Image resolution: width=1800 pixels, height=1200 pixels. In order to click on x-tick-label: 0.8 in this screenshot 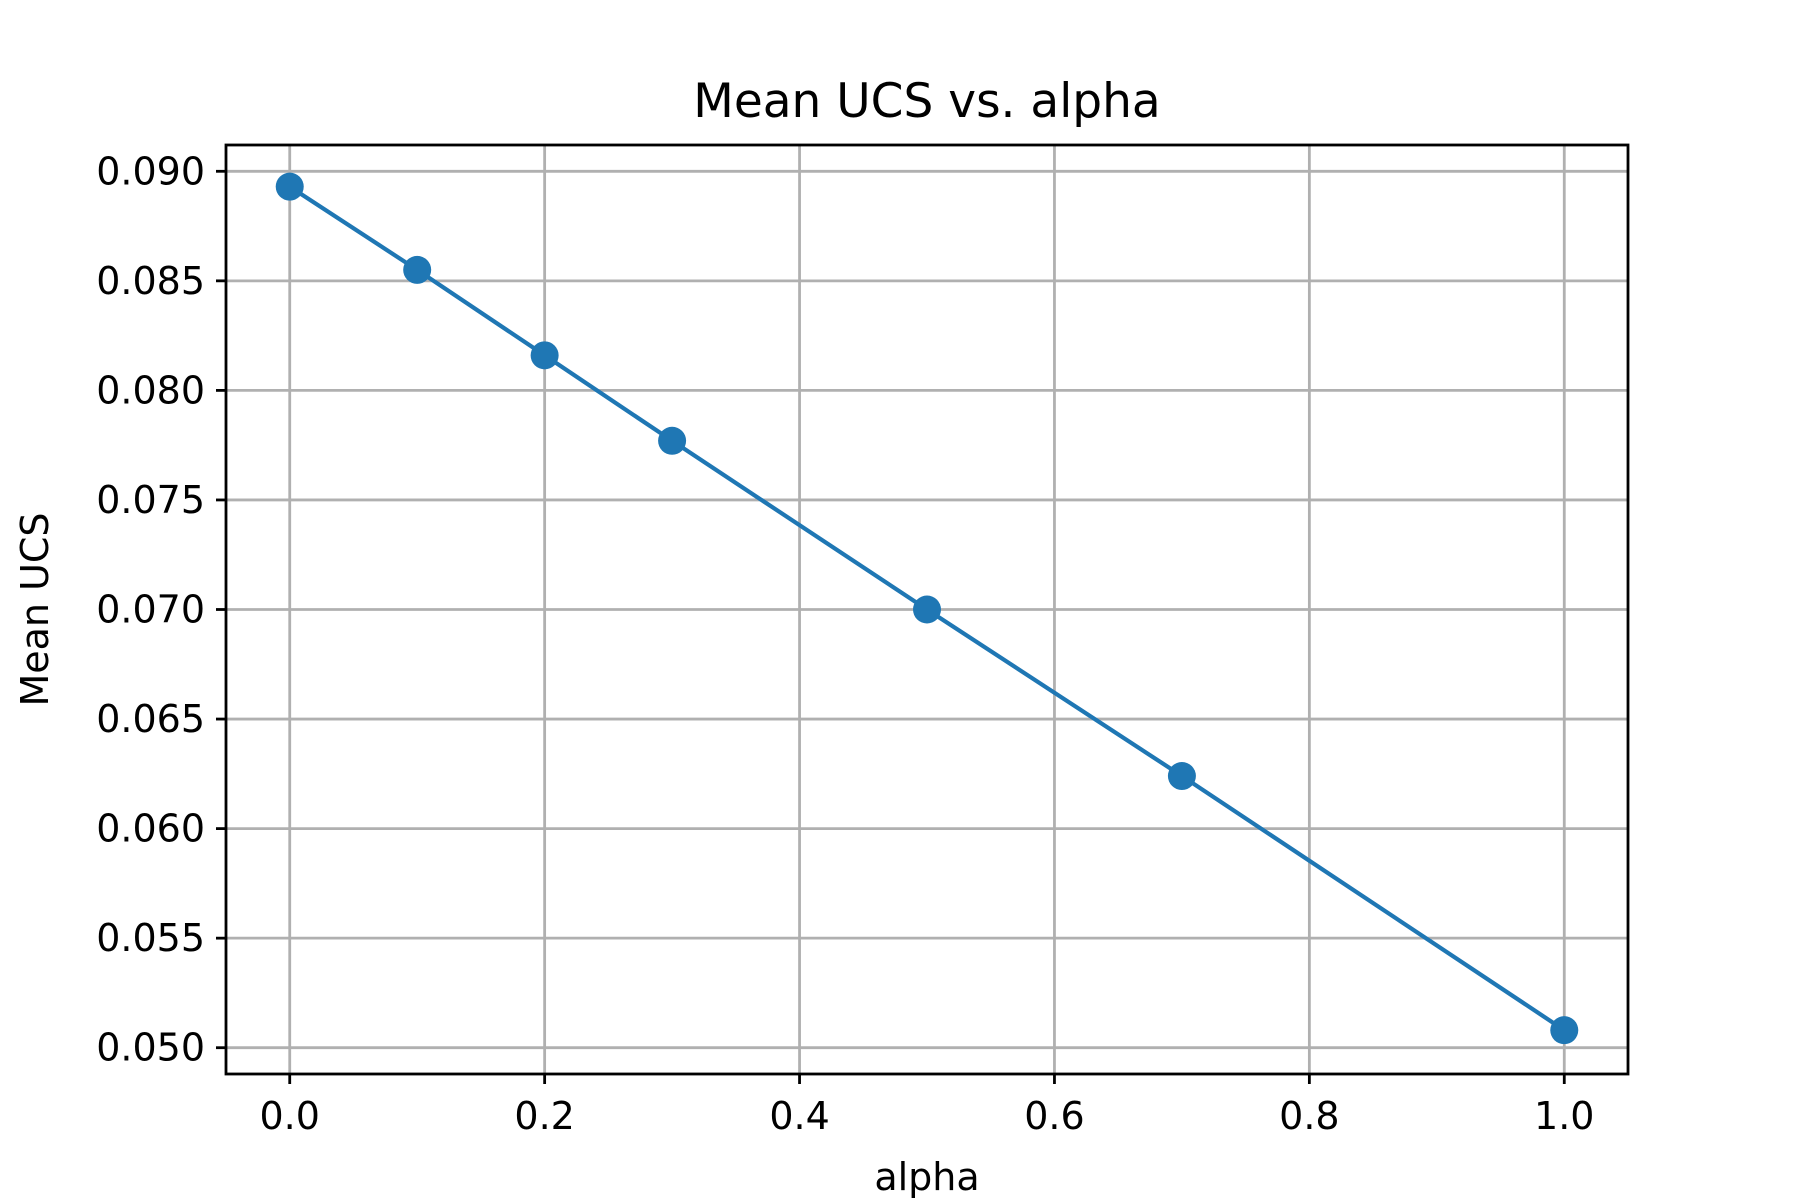, I will do `click(1309, 1116)`.